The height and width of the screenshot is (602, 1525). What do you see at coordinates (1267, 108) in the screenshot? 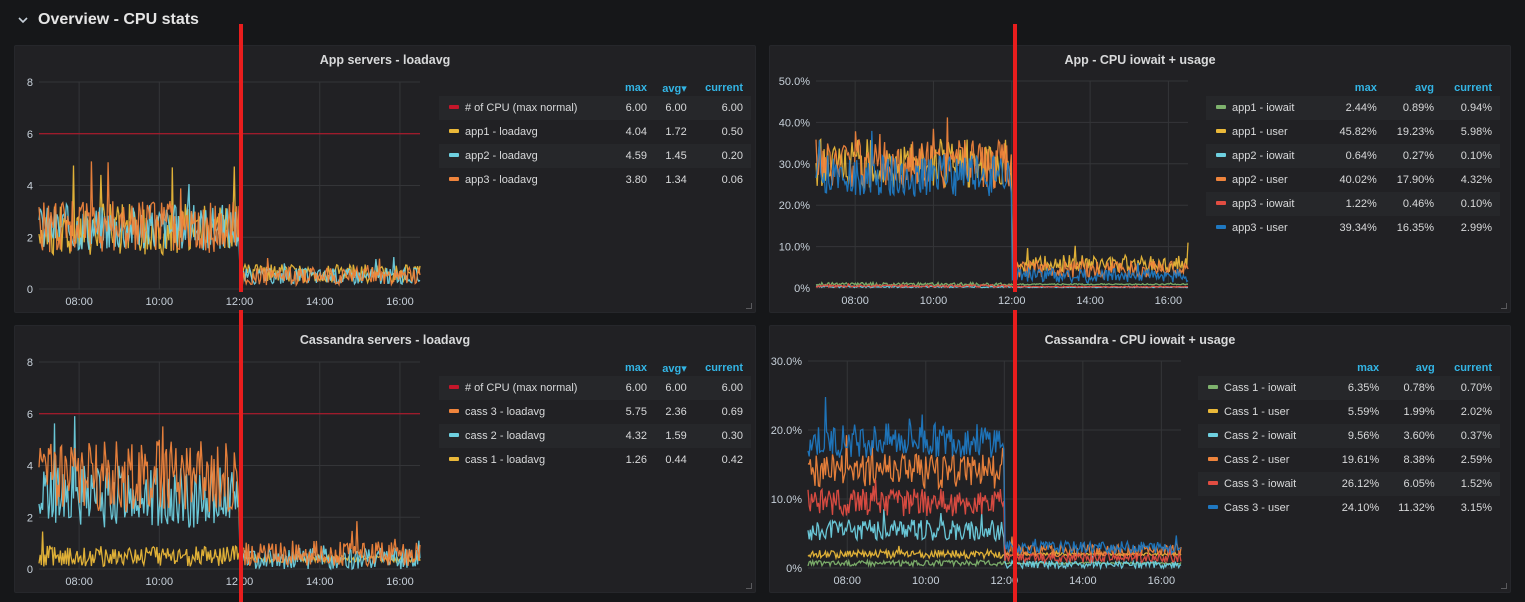
I see `legend-series-name: app1 - iowait` at bounding box center [1267, 108].